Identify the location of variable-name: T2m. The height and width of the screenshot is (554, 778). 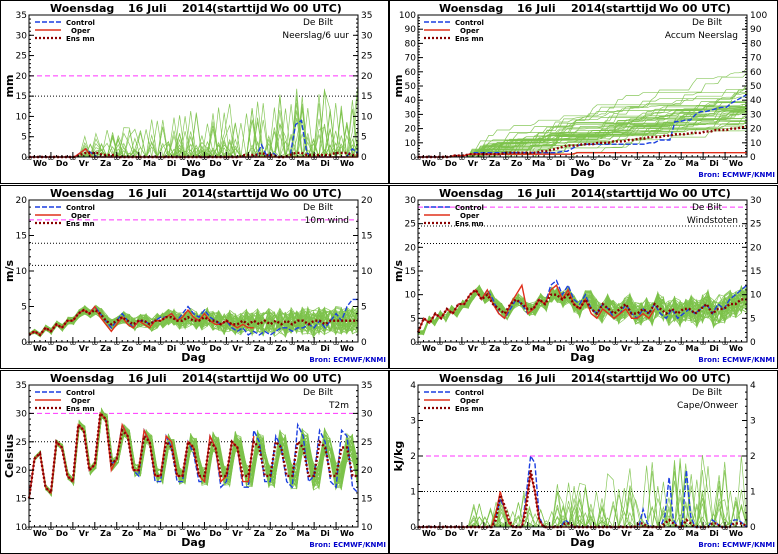
(338, 406).